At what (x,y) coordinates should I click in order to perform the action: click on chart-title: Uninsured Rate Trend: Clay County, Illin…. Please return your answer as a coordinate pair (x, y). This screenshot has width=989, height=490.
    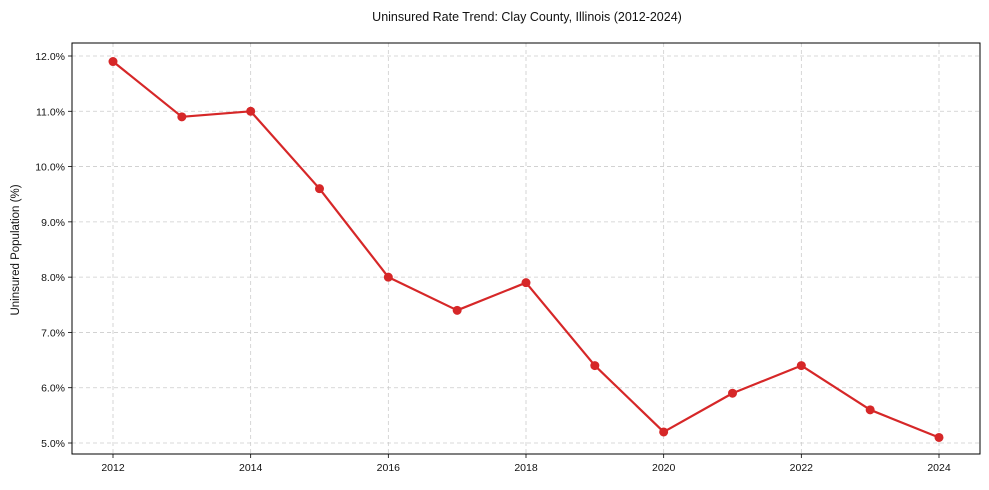
    Looking at the image, I should click on (527, 17).